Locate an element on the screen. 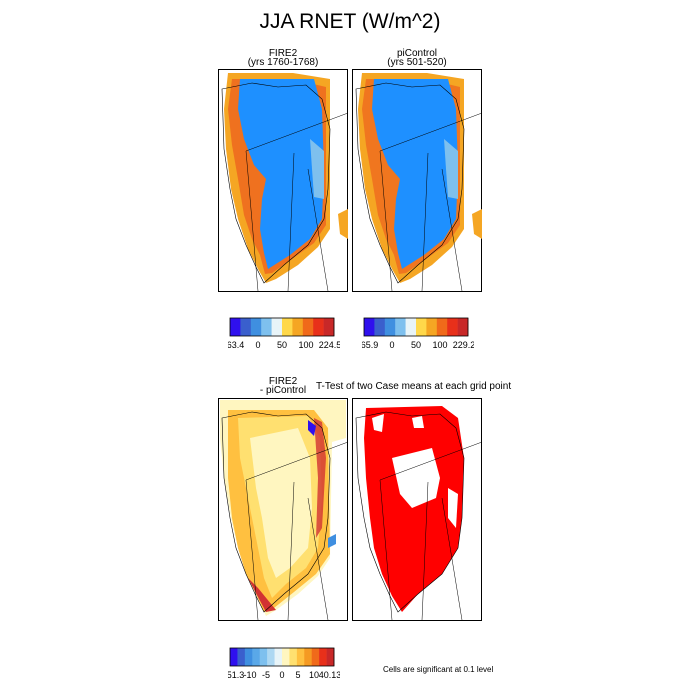 The width and height of the screenshot is (700, 700). colorbar-picontrol-swatches is located at coordinates (416, 327).